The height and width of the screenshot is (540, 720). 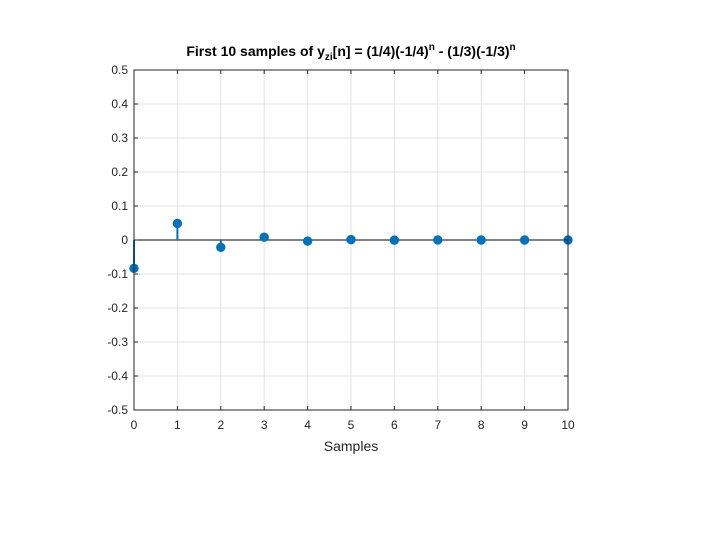 What do you see at coordinates (307, 425) in the screenshot?
I see `x-tick-label: 4` at bounding box center [307, 425].